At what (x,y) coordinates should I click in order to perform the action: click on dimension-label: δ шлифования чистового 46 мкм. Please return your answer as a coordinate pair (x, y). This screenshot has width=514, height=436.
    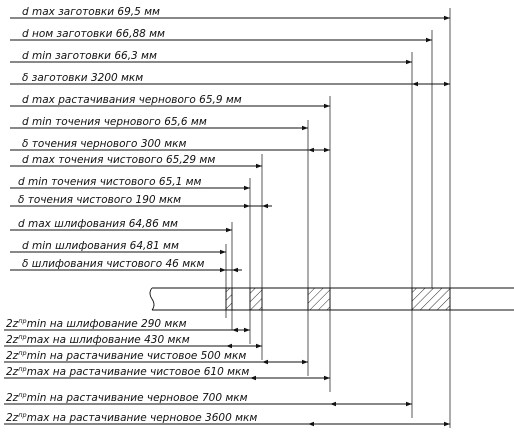
    Looking at the image, I should click on (113, 264).